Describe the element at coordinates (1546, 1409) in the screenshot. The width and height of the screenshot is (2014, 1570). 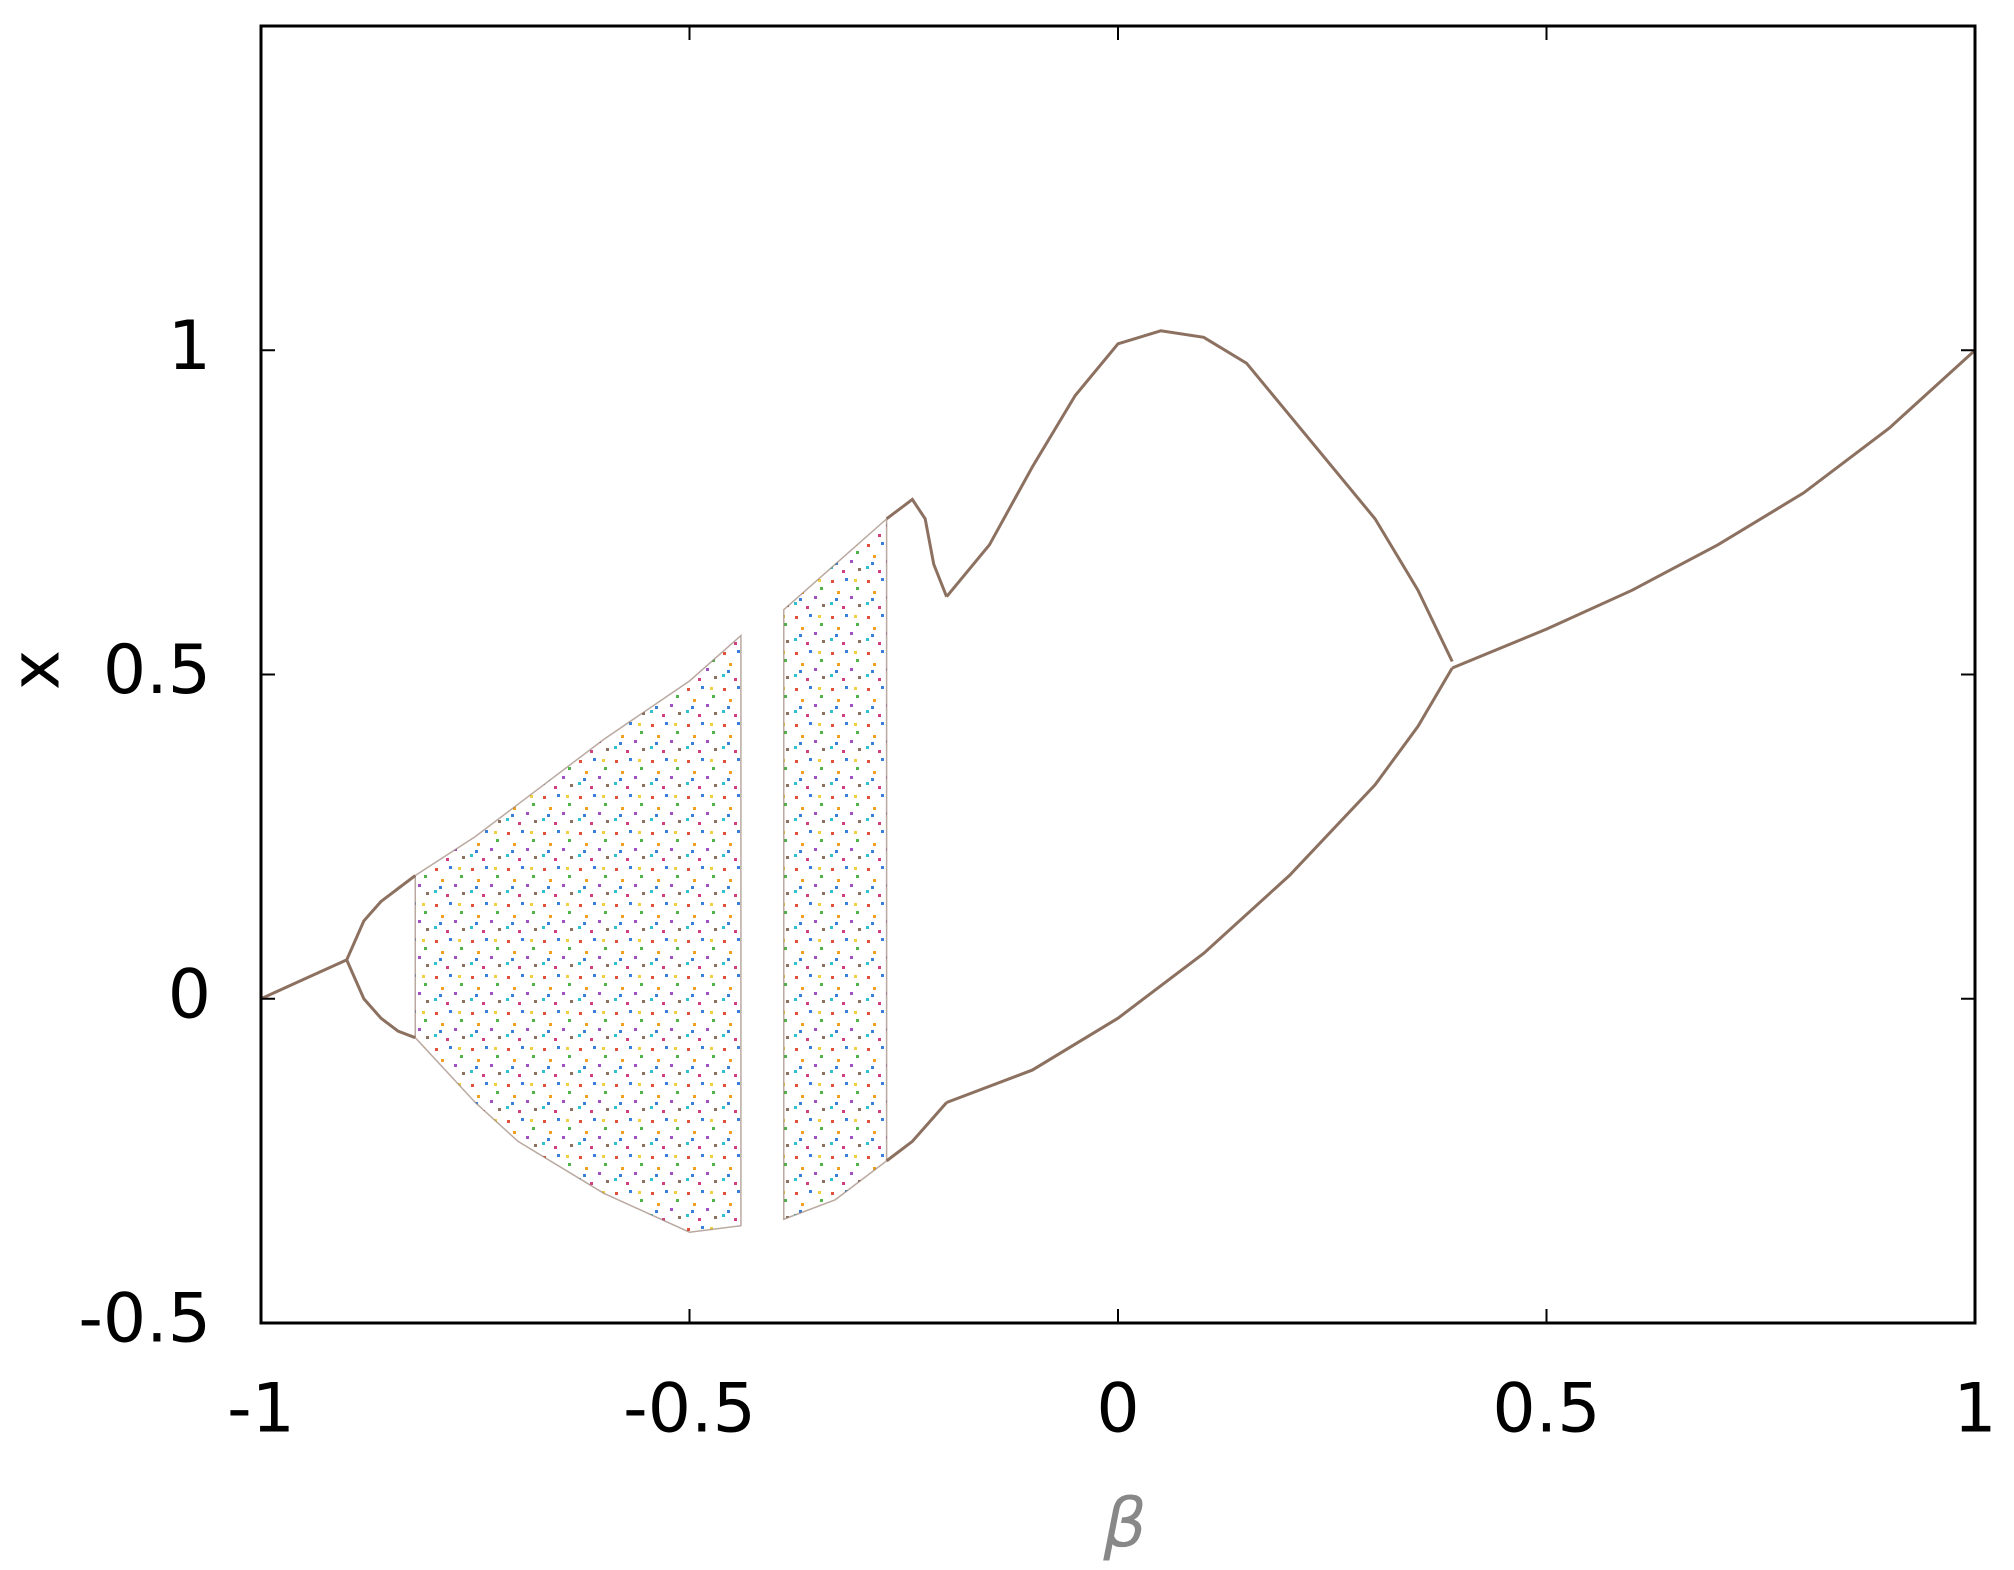
I see `x-tick-label: 0.5` at that location.